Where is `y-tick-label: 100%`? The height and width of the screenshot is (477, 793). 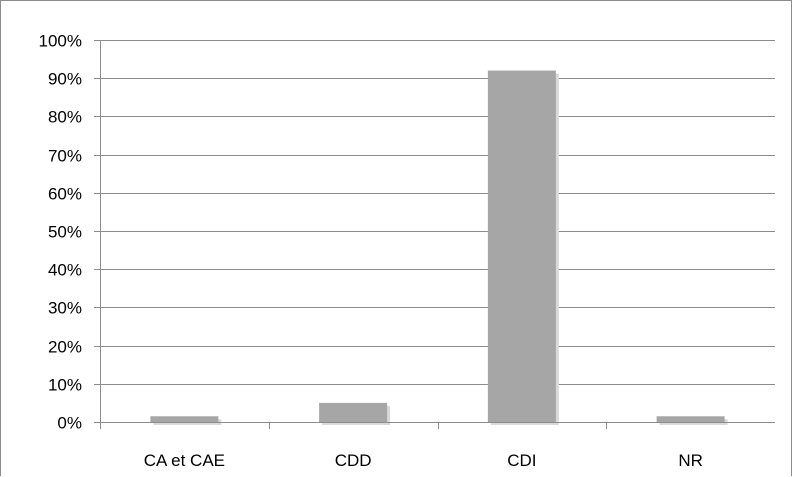
y-tick-label: 100% is located at coordinates (60, 41).